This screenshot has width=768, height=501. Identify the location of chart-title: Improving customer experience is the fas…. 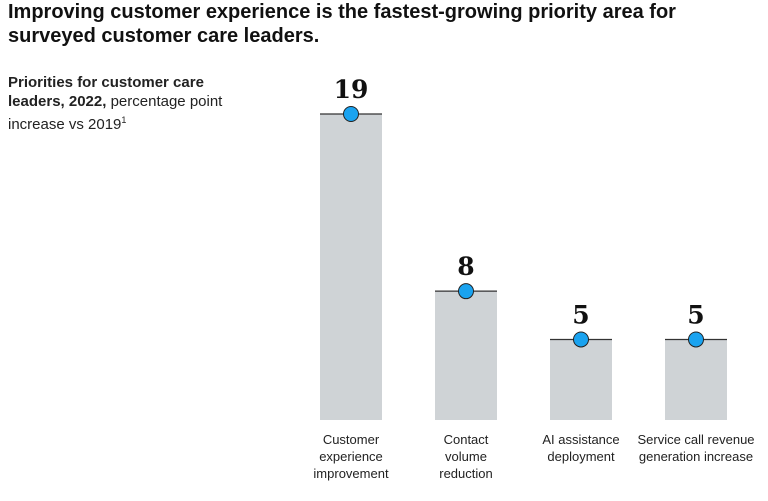
(342, 24).